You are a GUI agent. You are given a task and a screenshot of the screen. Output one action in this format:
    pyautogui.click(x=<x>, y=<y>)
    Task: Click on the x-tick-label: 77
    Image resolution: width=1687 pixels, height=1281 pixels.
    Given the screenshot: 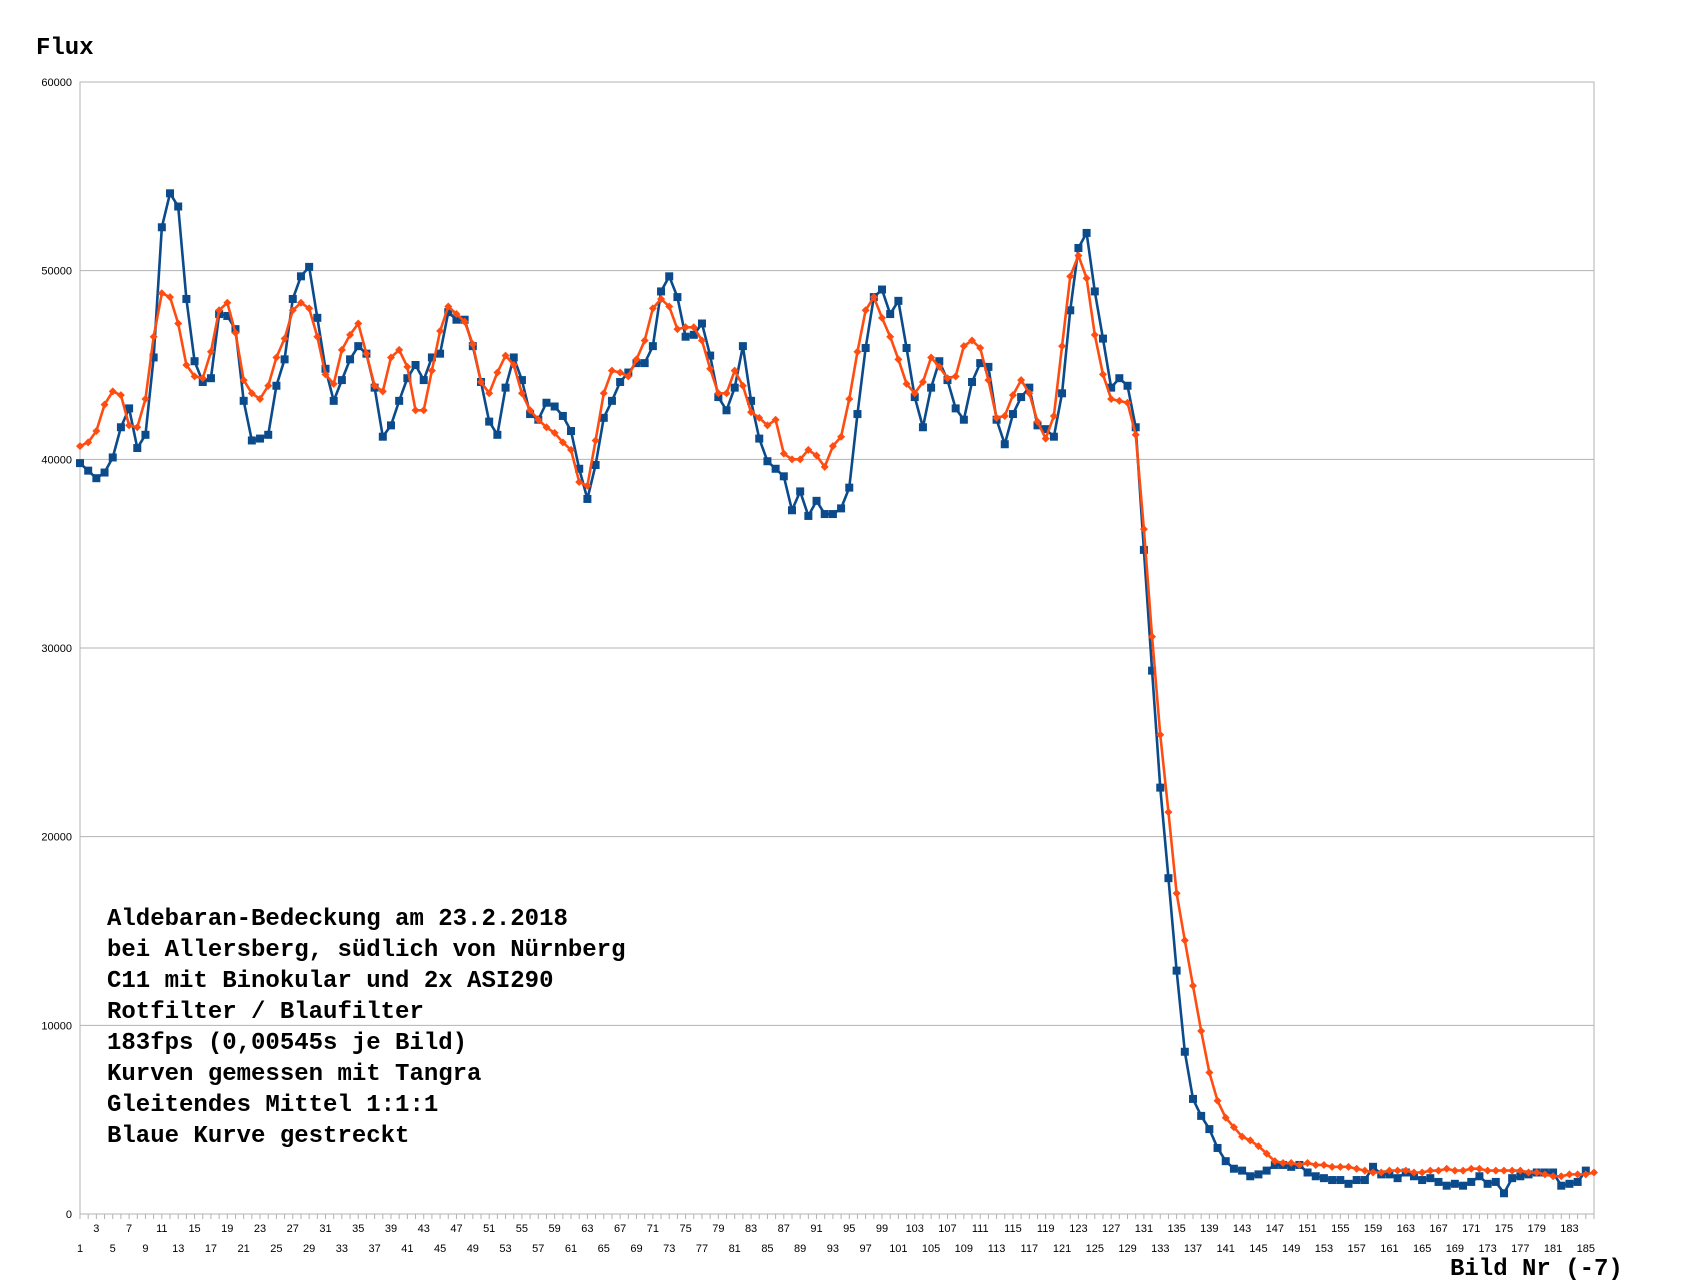 What is the action you would take?
    pyautogui.click(x=702, y=1249)
    